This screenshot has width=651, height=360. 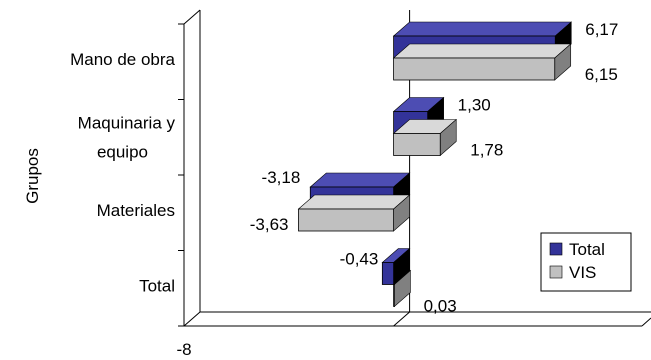 I want to click on data-label-vis-materiales: -3,63, so click(x=269, y=224).